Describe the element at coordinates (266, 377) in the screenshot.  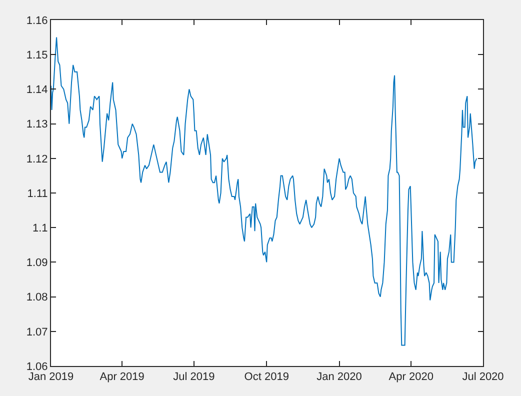
I see `x-tick-label: Oct 2019` at that location.